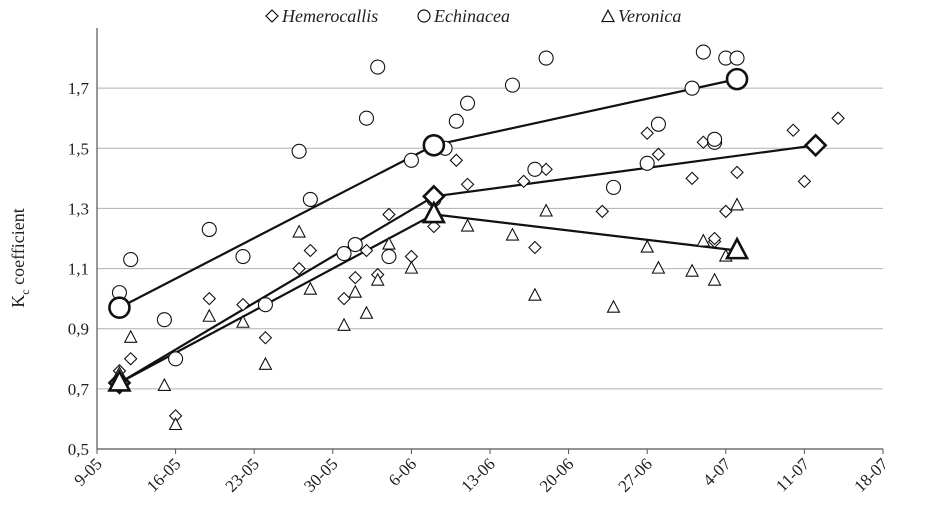 This screenshot has width=939, height=511. Describe the element at coordinates (792, 474) in the screenshot. I see `x-tick-label: 11-07` at that location.